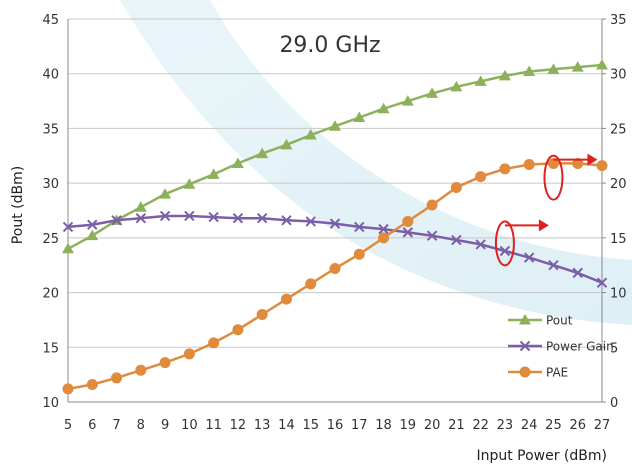 This screenshot has width=632, height=465. I want to click on legend-item-power-gain: Power Gain, so click(561, 347).